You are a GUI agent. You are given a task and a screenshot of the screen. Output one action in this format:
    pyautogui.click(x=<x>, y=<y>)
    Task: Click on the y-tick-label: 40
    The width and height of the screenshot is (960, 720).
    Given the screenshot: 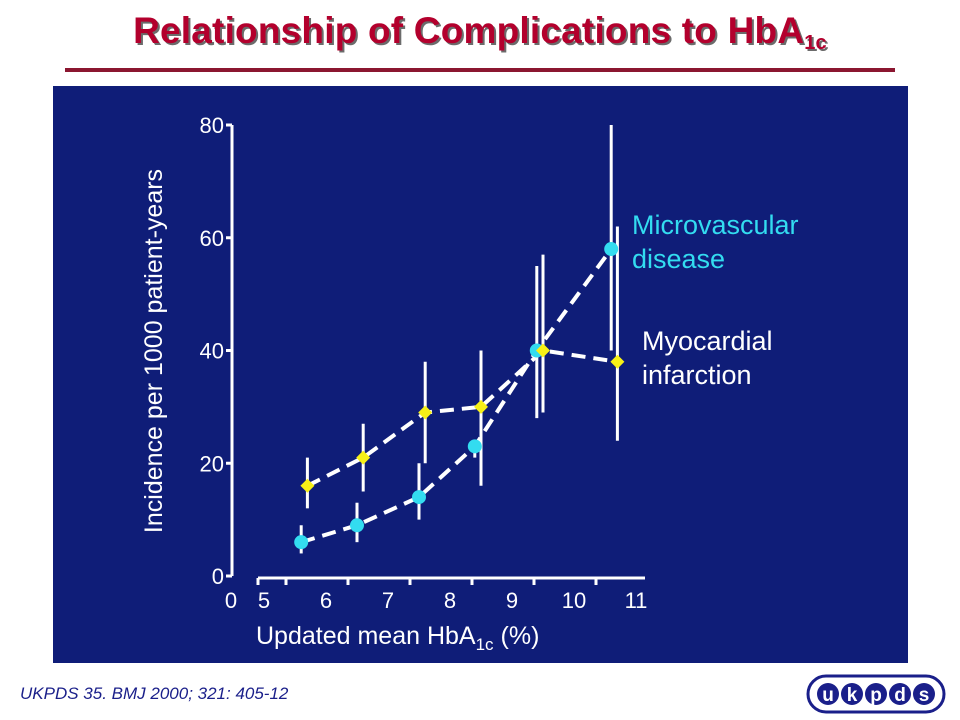 What is the action you would take?
    pyautogui.click(x=212, y=351)
    